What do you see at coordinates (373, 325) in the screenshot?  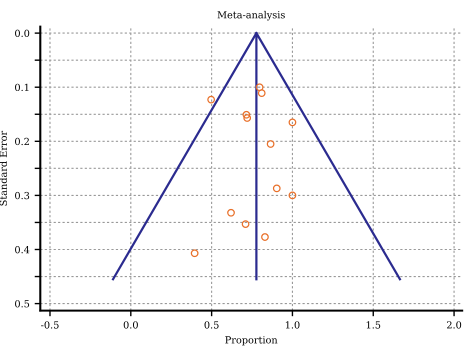 I see `x-tick-label: 1.5` at bounding box center [373, 325].